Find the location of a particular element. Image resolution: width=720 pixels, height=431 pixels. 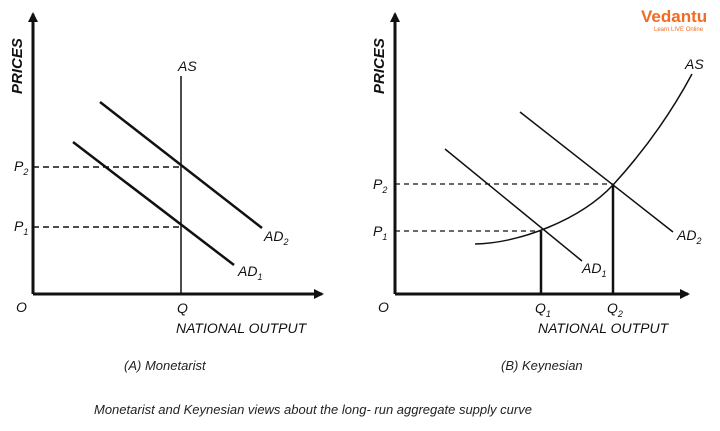

y-axis-title-b: PRICES is located at coordinates (379, 66).